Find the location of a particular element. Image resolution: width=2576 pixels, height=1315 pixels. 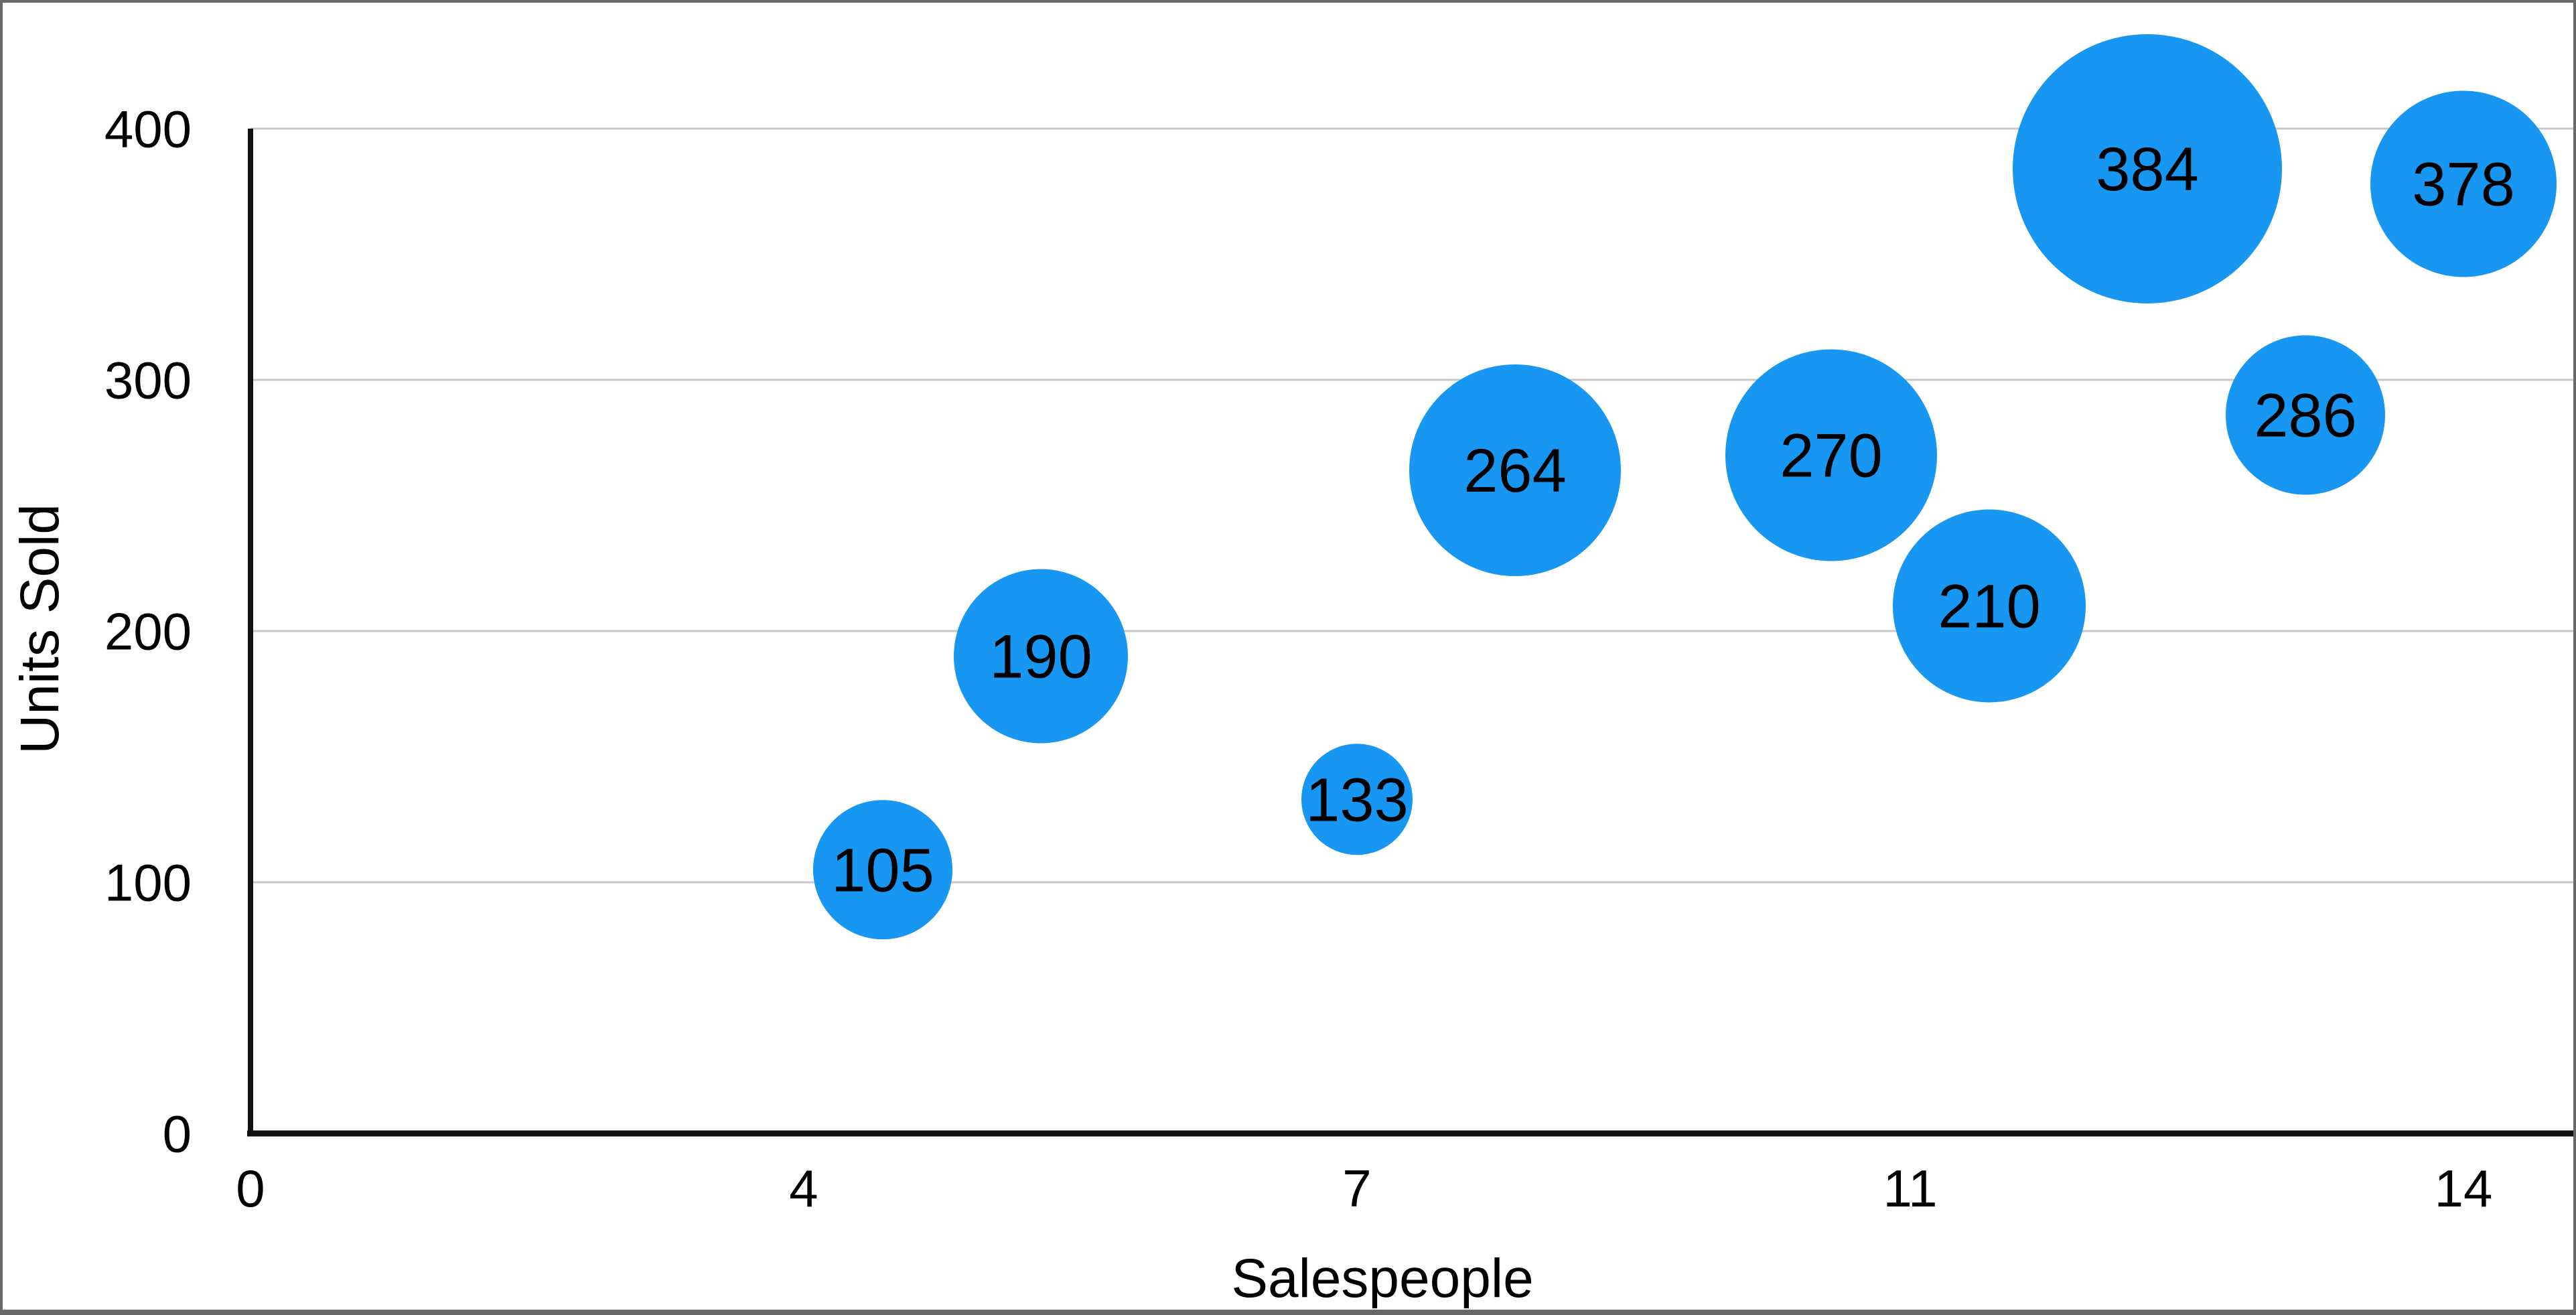

x-tick-label-14: 14 is located at coordinates (2464, 1188).